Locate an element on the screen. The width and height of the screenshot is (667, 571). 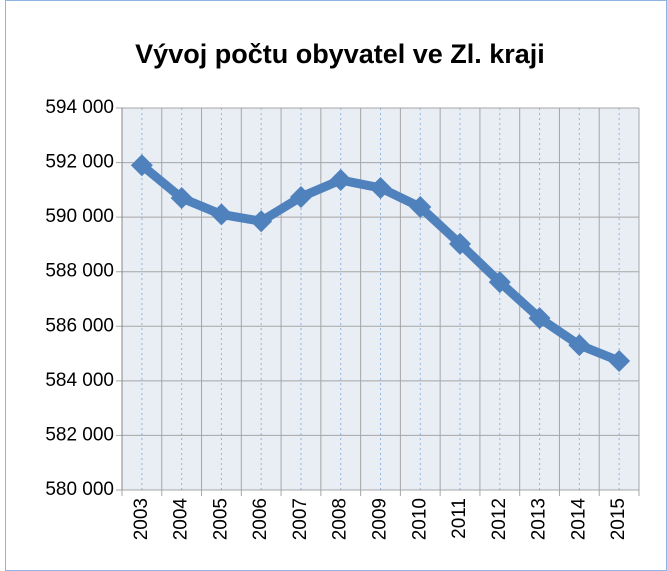
y-tick-label: 592 000 is located at coordinates (79, 162).